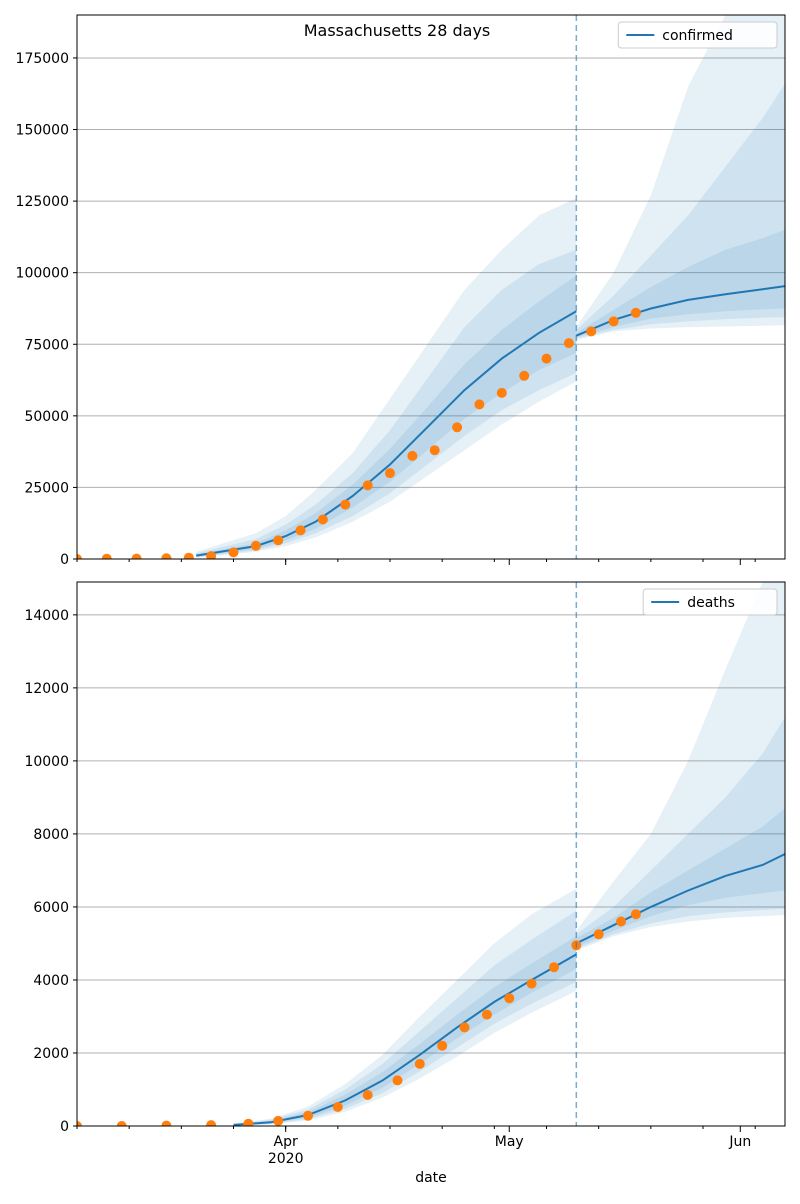  Describe the element at coordinates (46, 417) in the screenshot. I see `y-tick-label: 50000` at that location.